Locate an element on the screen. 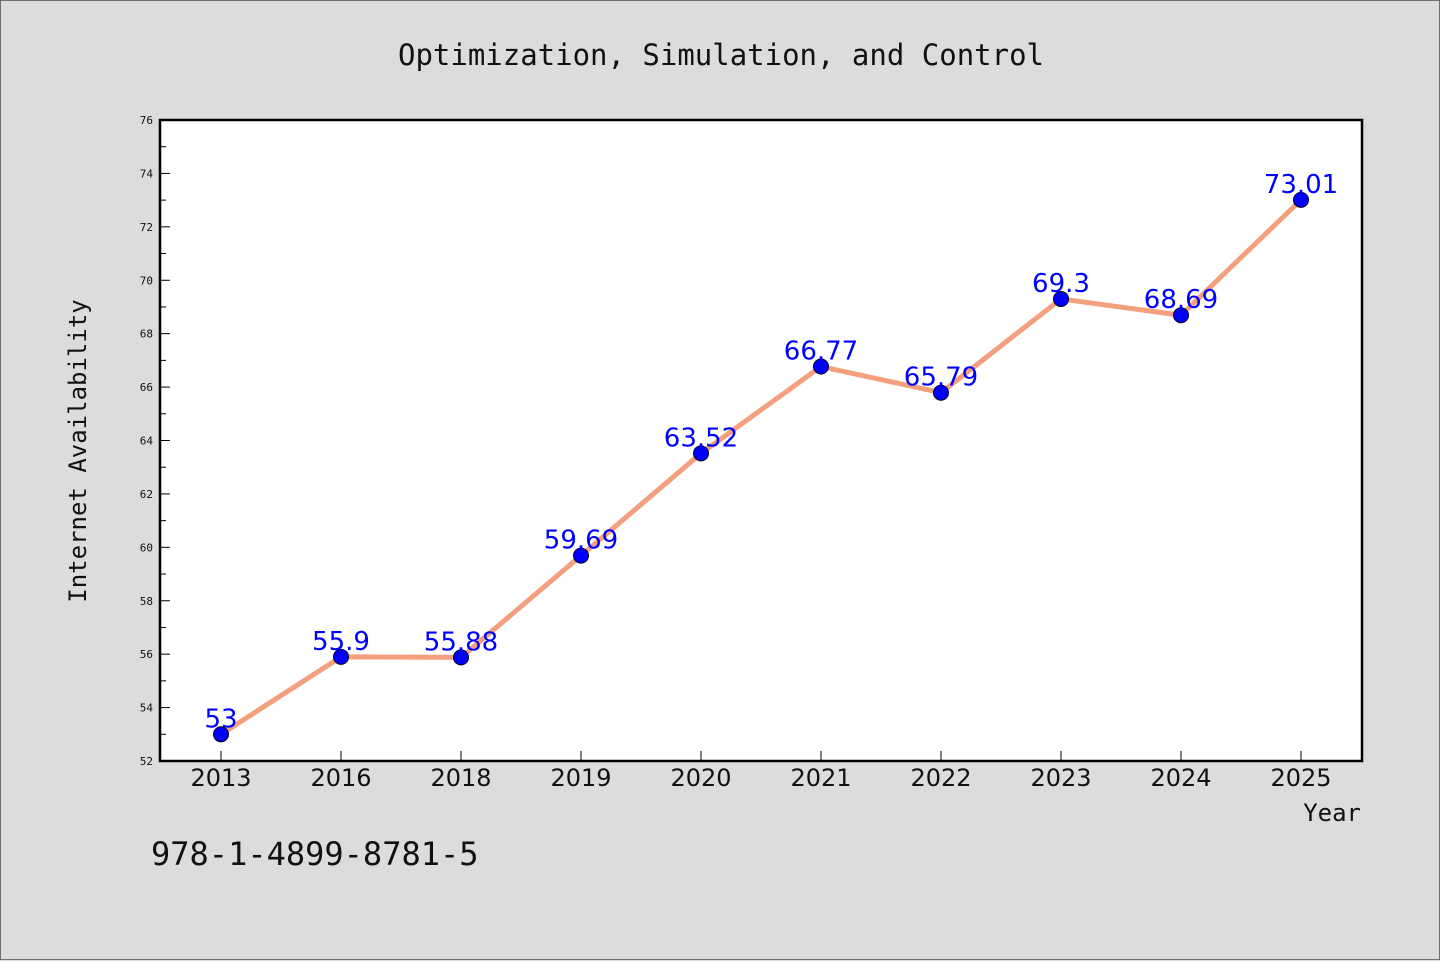  y-tick-label: 62 is located at coordinates (146, 494).